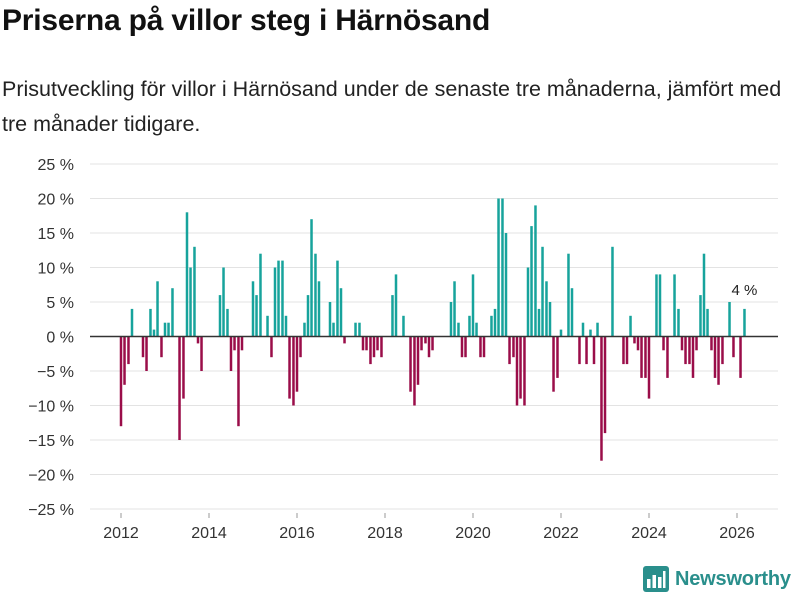  What do you see at coordinates (561, 532) in the screenshot?
I see `x-tick-label: 2022` at bounding box center [561, 532].